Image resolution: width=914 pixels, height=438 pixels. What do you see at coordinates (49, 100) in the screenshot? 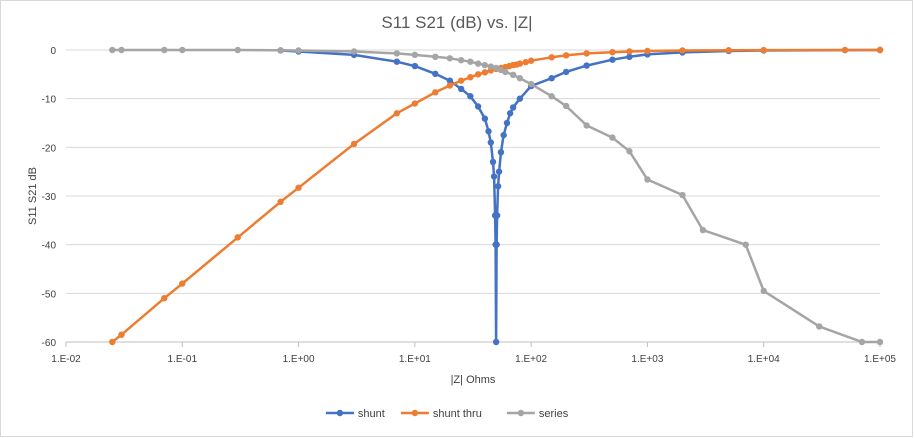
I see `y-tick-label: -10` at bounding box center [49, 100].